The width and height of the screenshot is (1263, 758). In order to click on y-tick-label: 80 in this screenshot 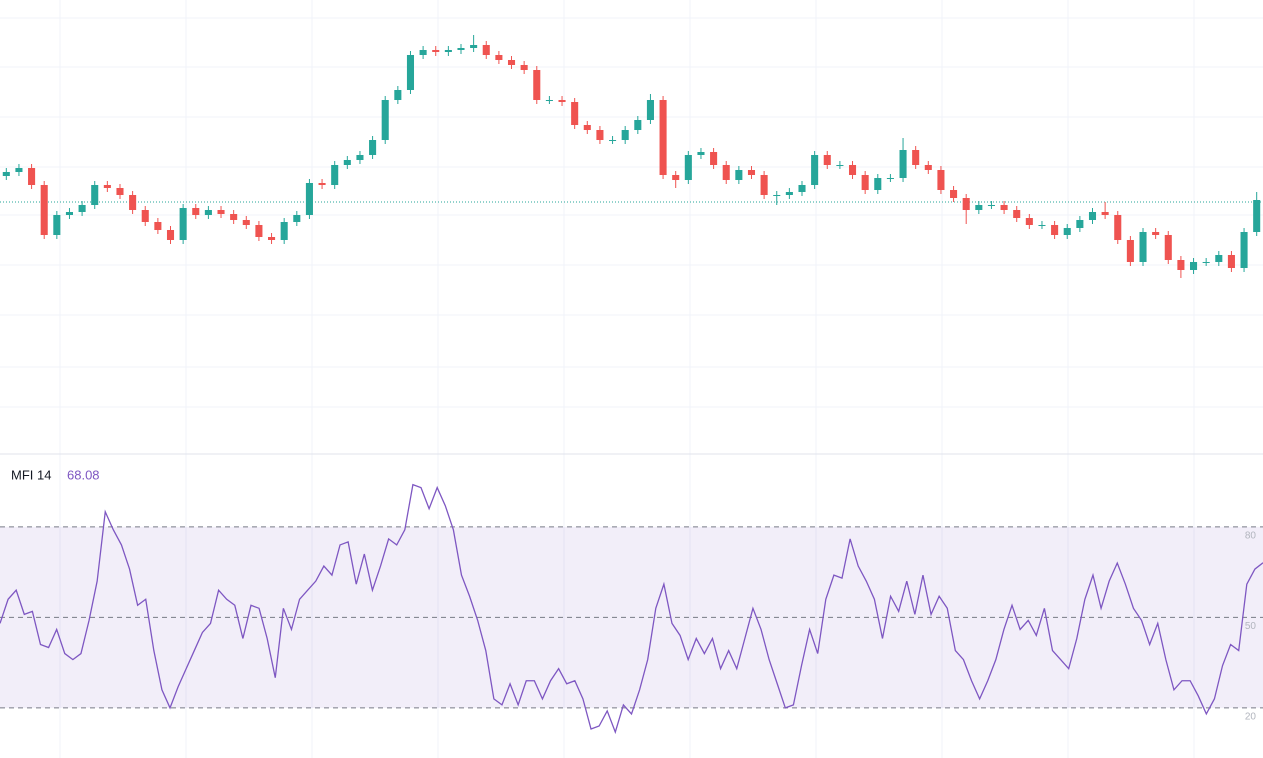, I will do `click(1251, 535)`.